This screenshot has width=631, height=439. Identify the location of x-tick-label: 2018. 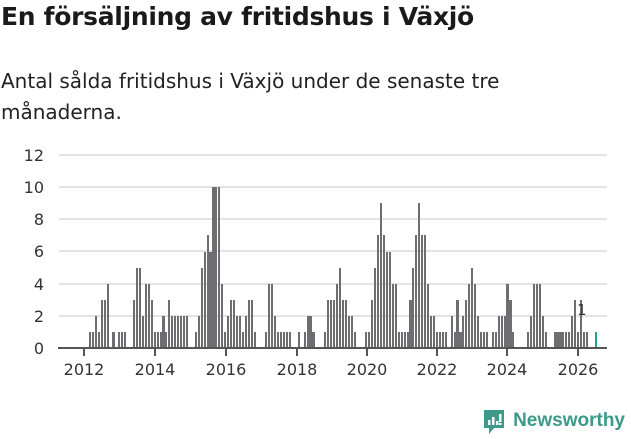
(297, 369).